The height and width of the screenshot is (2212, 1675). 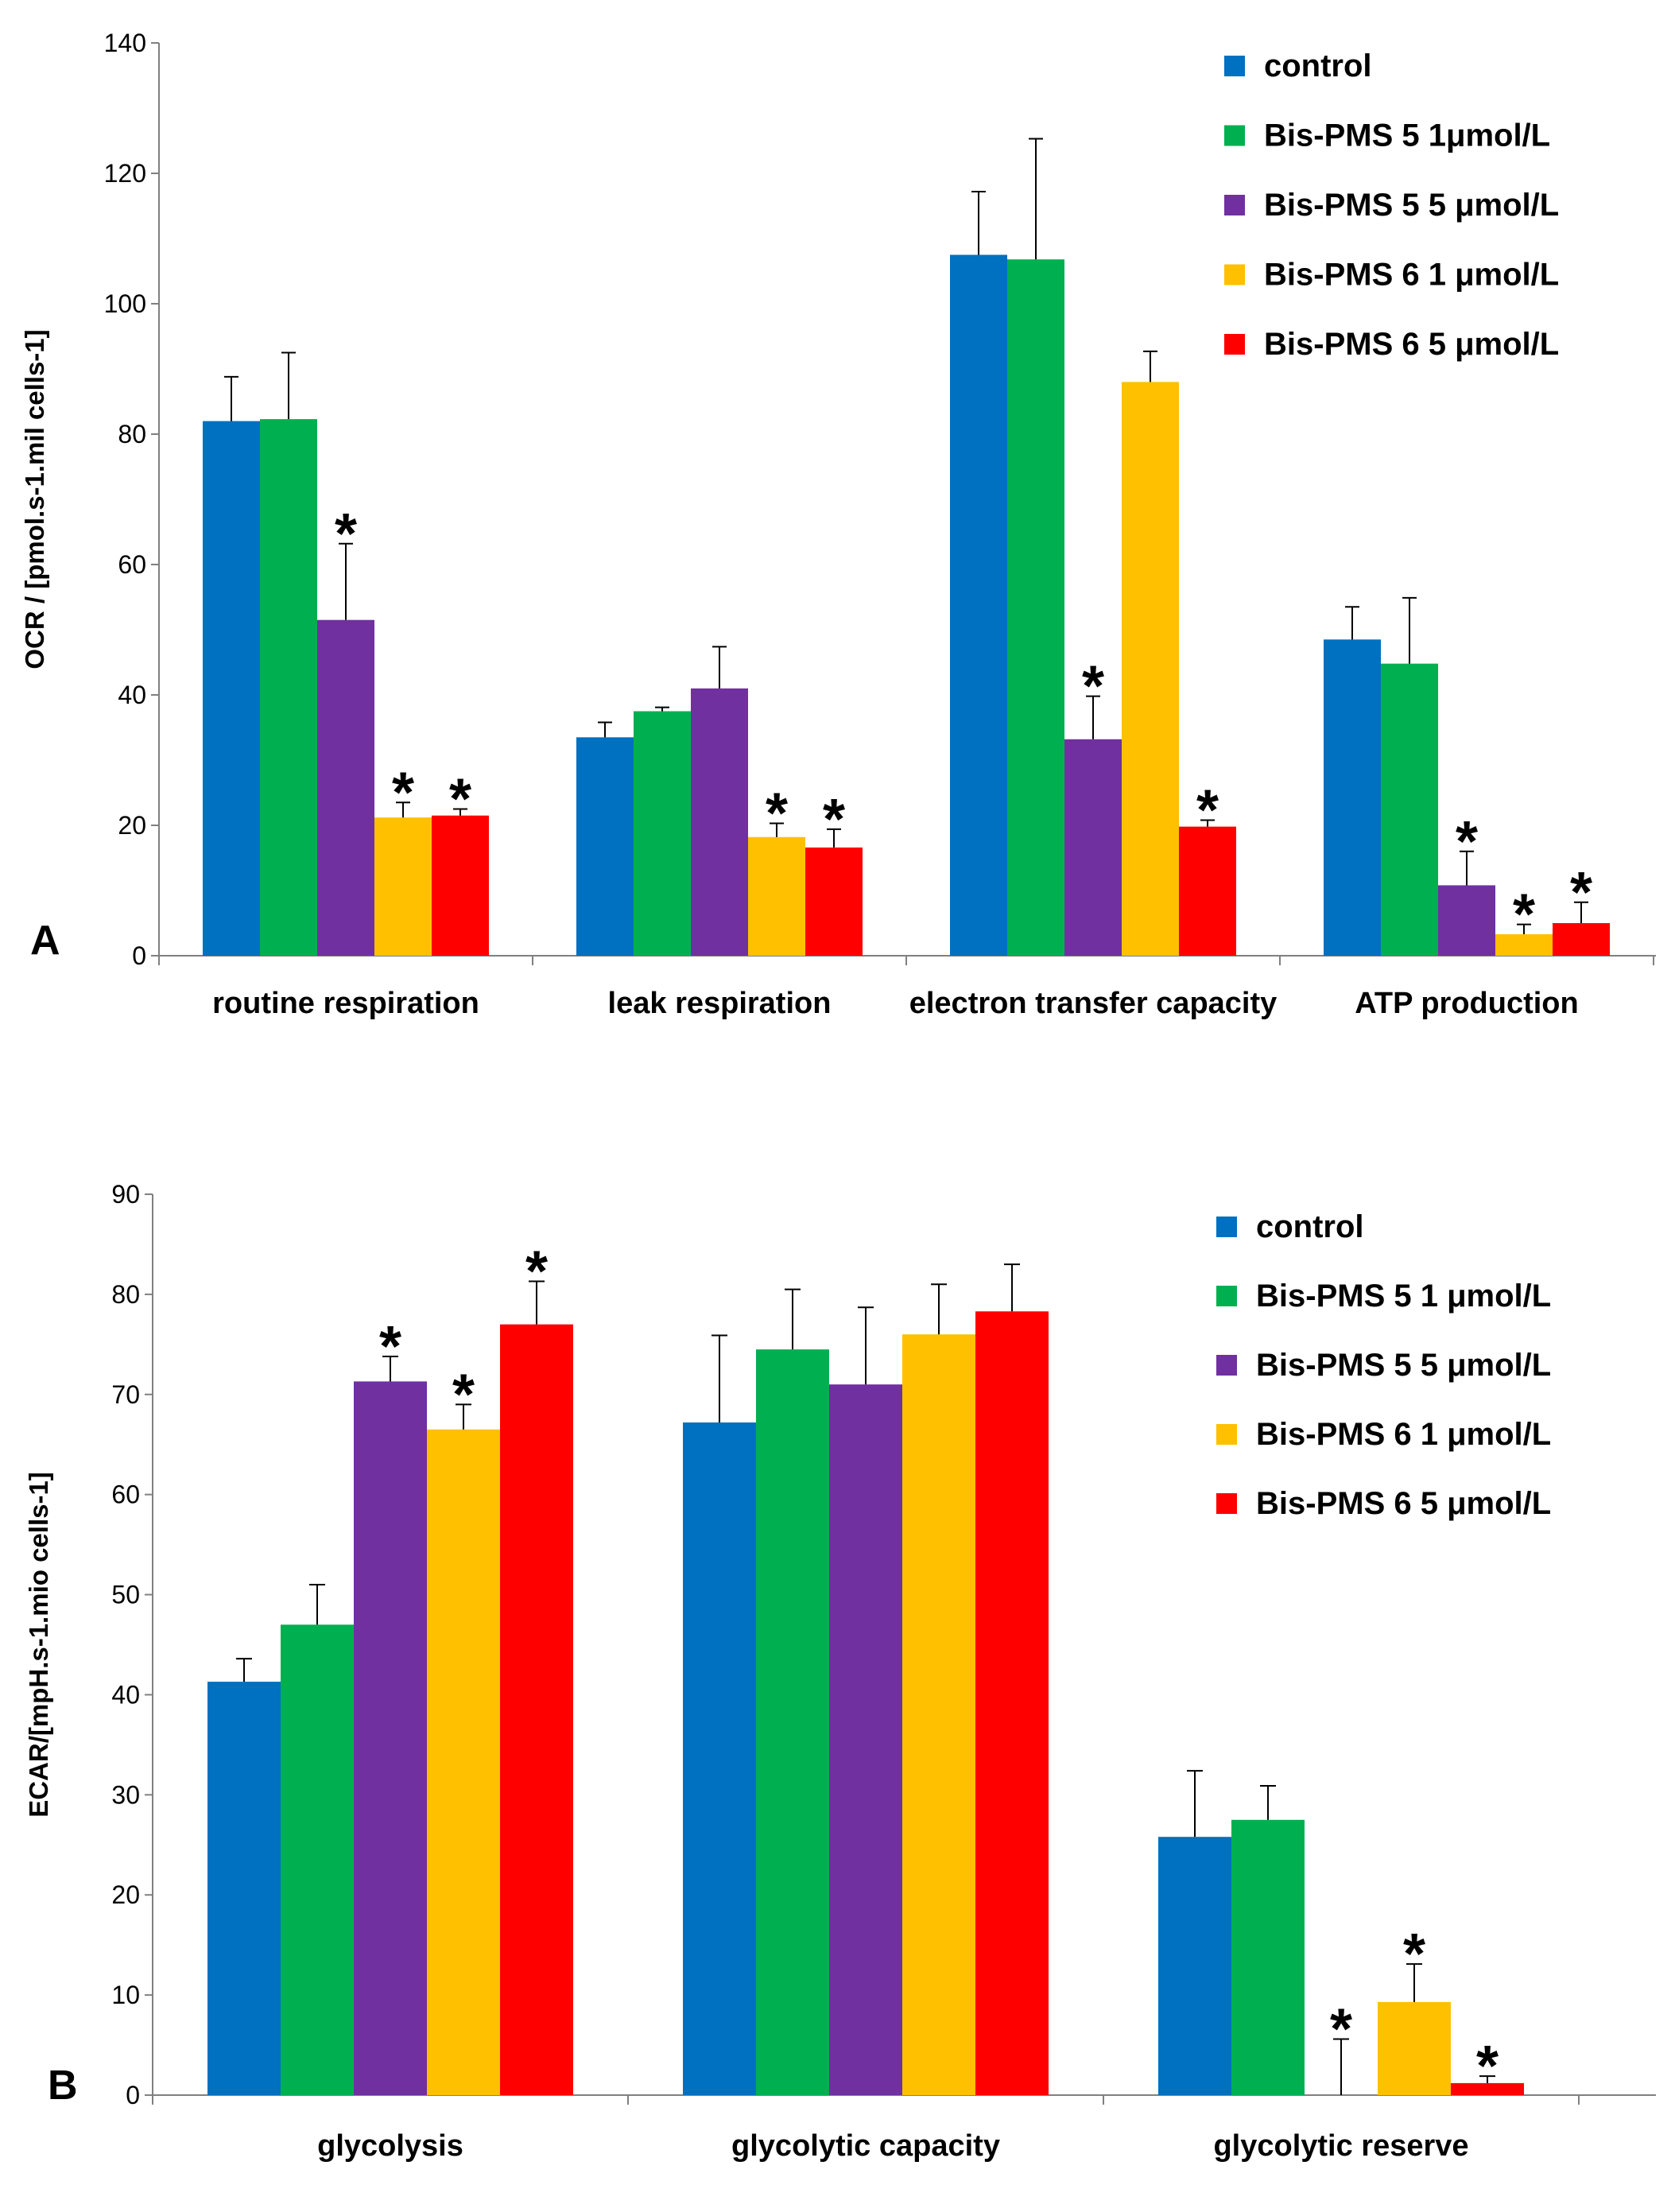 I want to click on y-tick-label: 50, so click(x=125, y=1595).